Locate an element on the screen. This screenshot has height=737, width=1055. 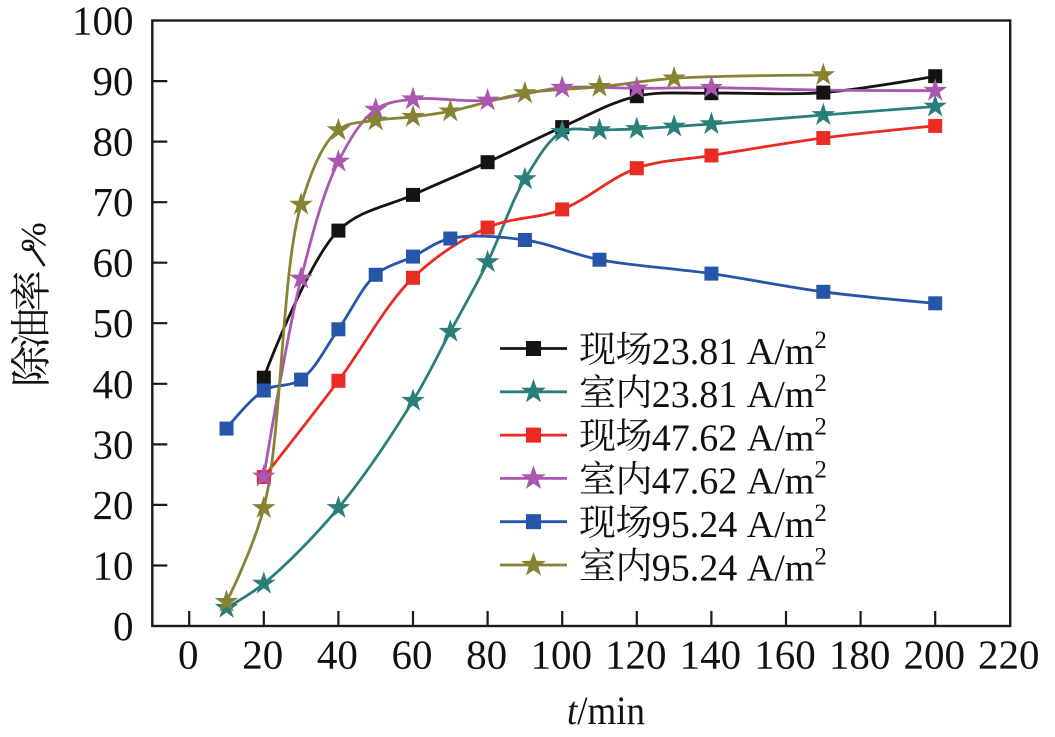
svg-text: 30 is located at coordinates (113, 444).